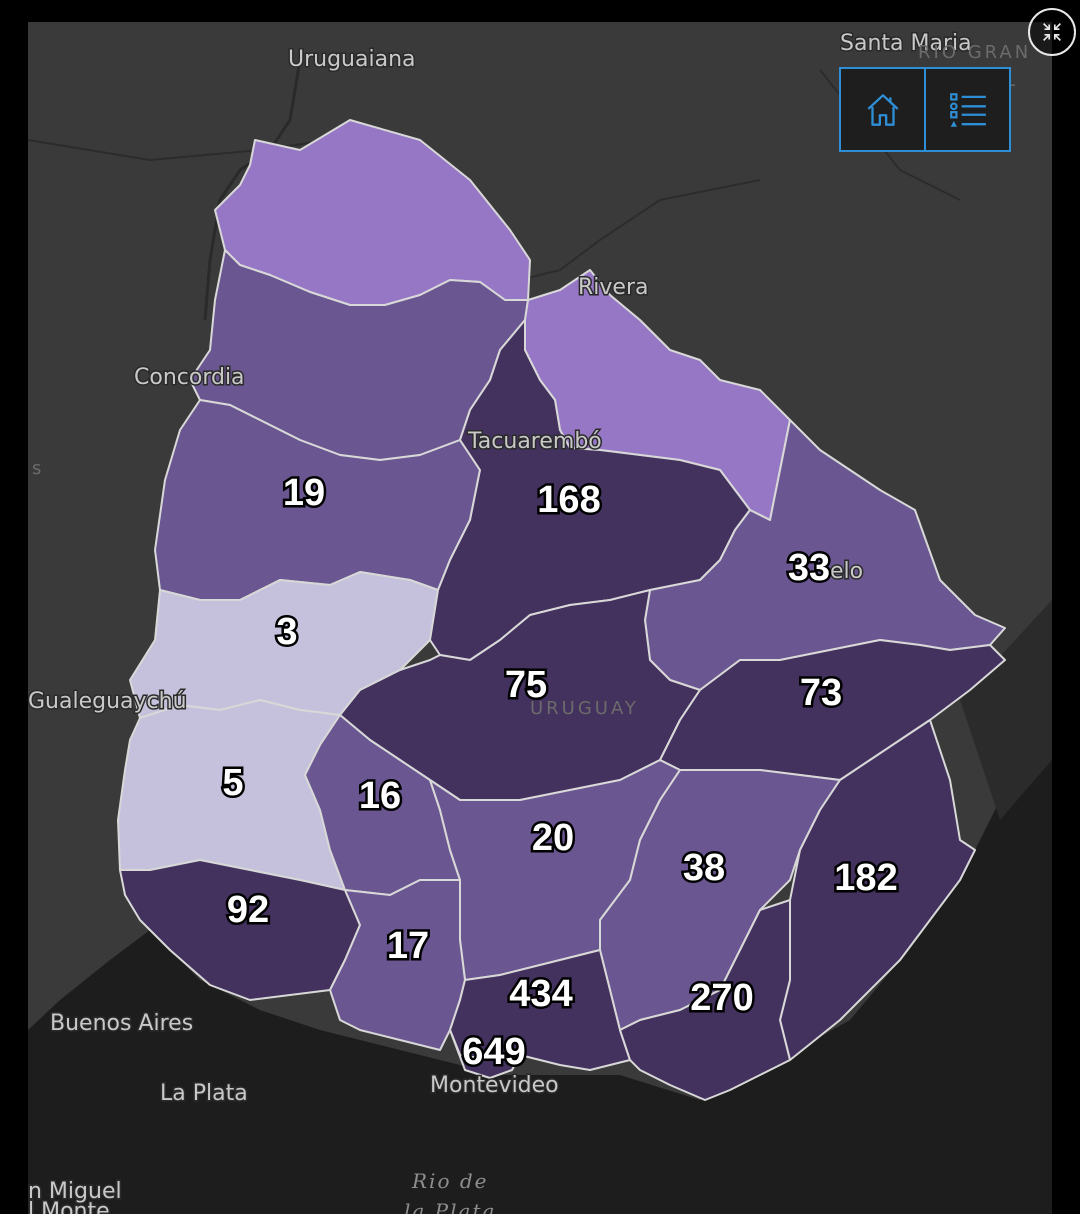  What do you see at coordinates (248, 910) in the screenshot?
I see `value-label-colonia: 92` at bounding box center [248, 910].